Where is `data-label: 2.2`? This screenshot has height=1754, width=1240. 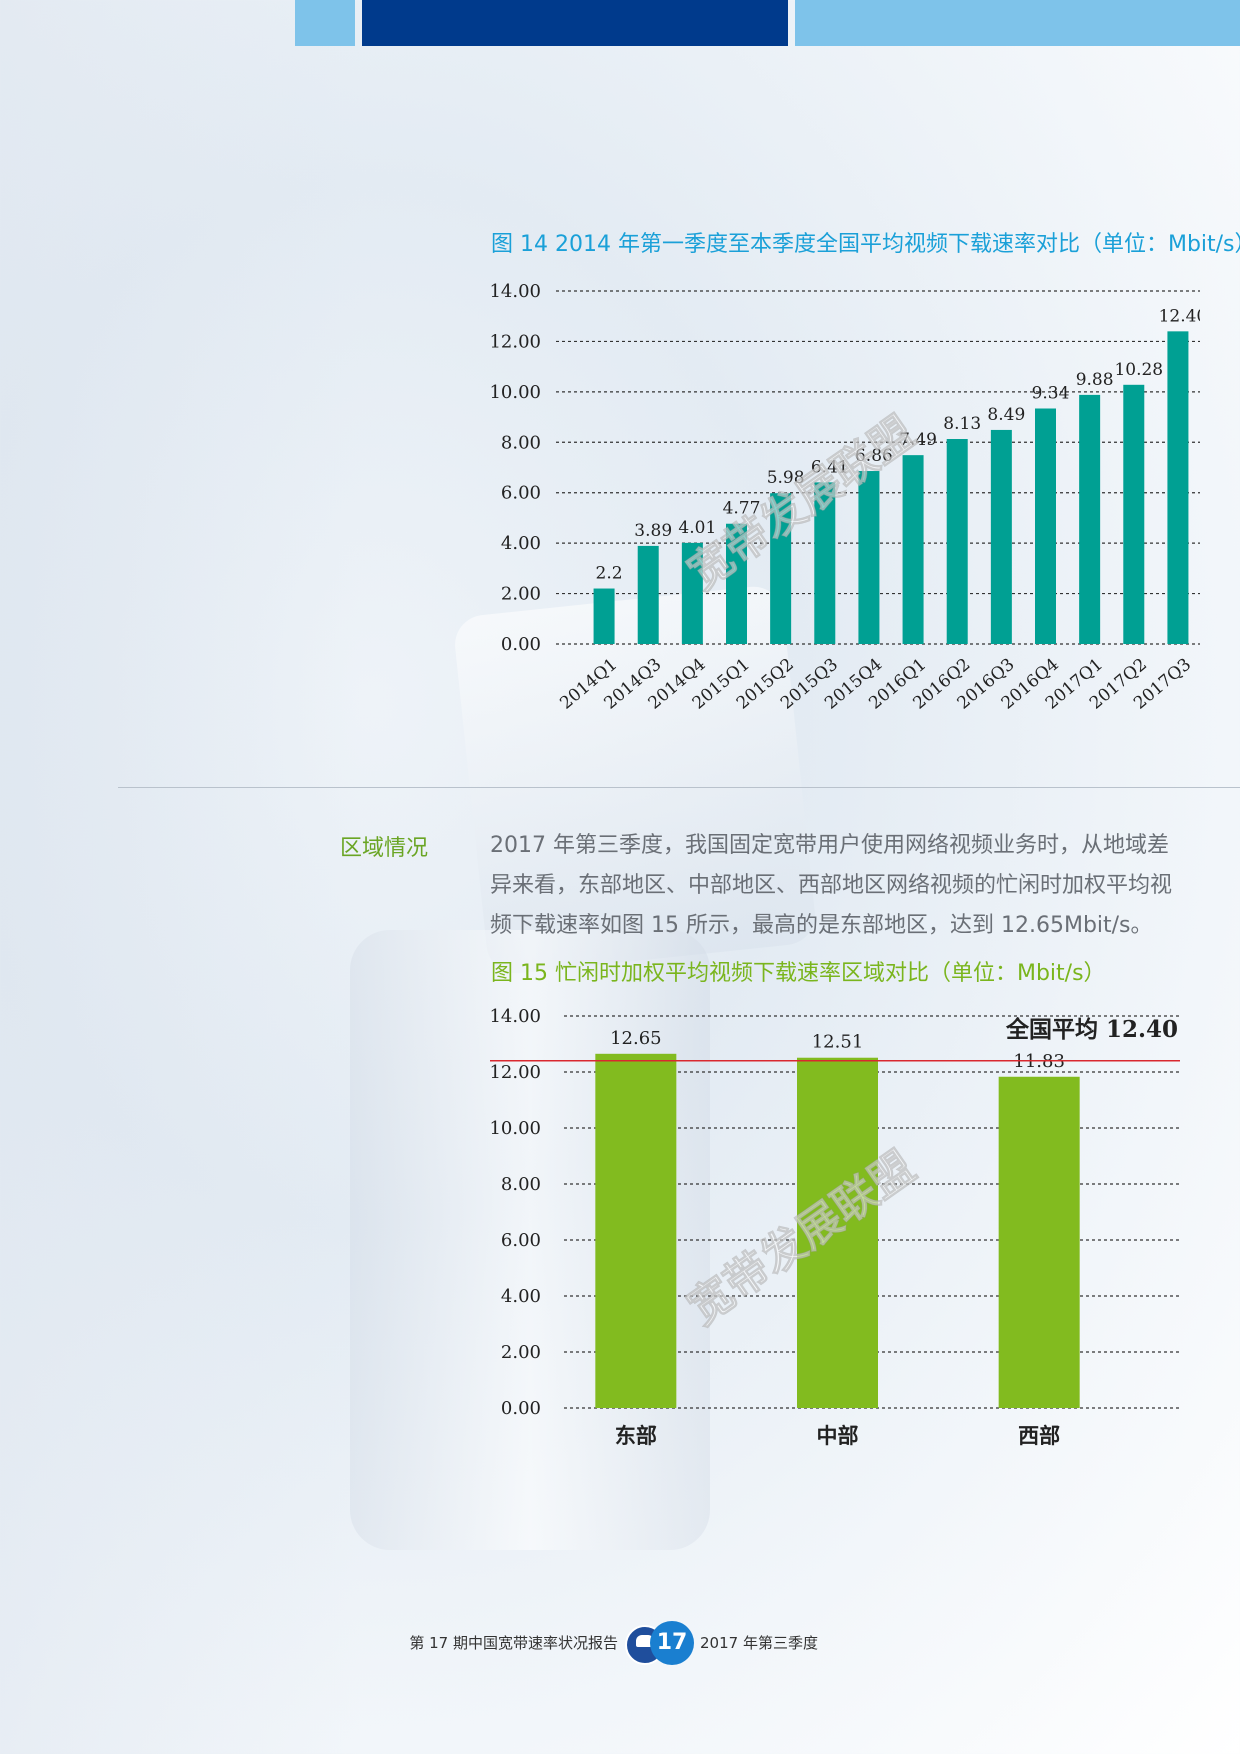 data-label: 2.2 is located at coordinates (609, 574).